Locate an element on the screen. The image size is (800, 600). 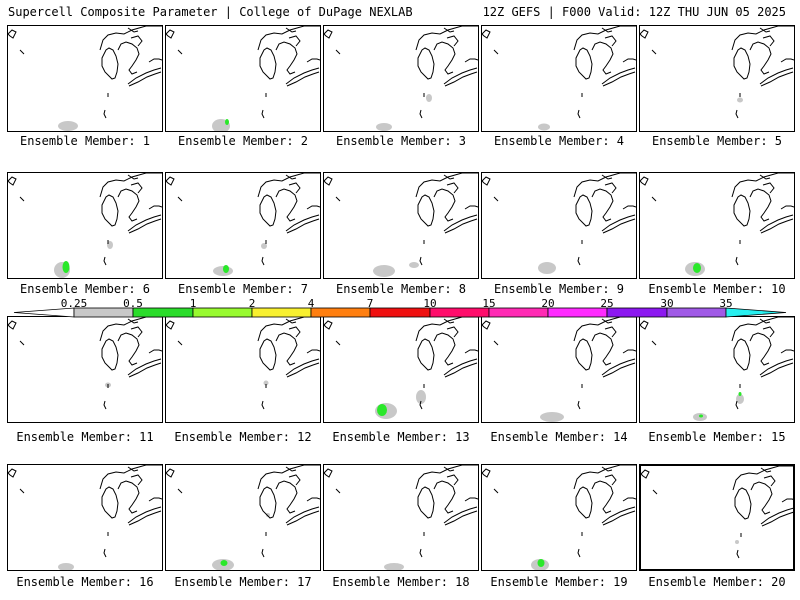
legend-max-arrow is located at coordinates (756, 312).